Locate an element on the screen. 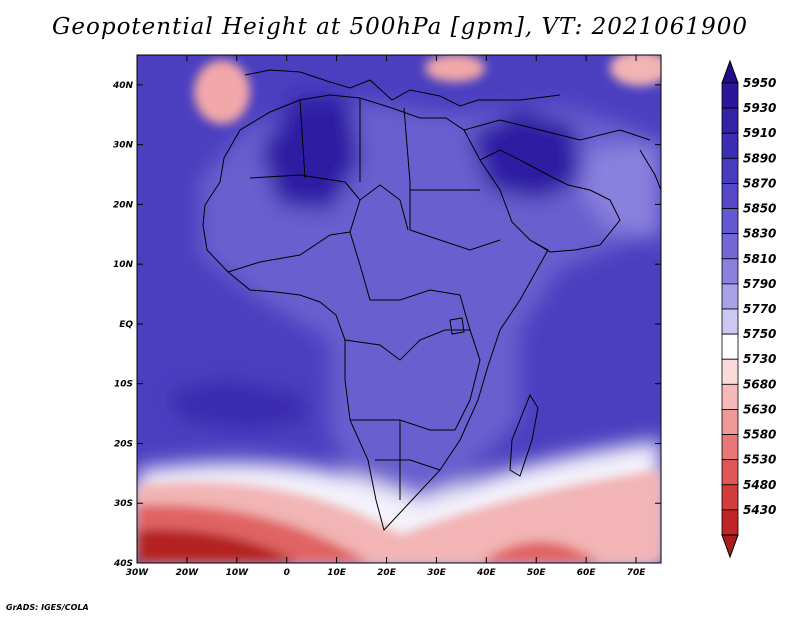 The image size is (800, 618). lat-tick-label: 20S is located at coordinates (123, 444).